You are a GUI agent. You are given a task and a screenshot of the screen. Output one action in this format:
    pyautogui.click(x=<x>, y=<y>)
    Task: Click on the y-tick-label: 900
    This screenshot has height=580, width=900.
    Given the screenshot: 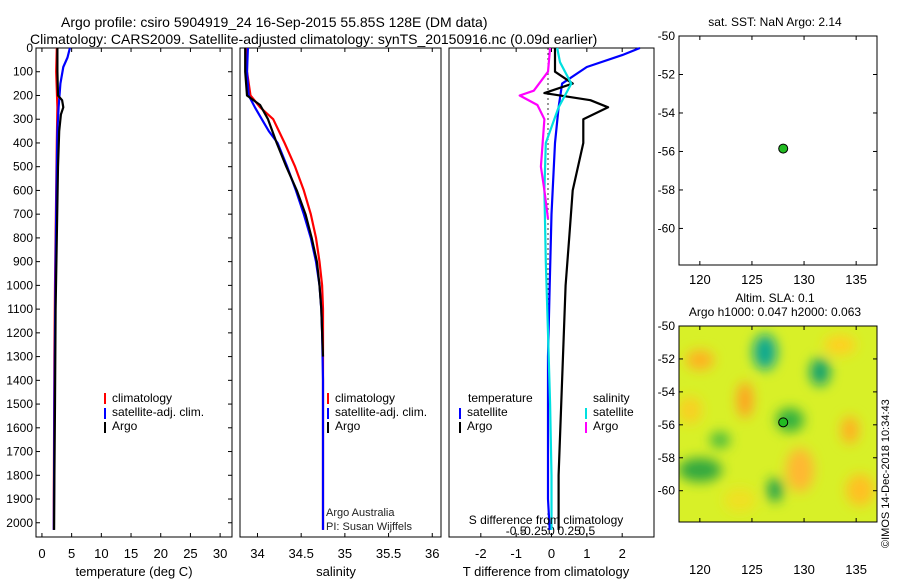 What is the action you would take?
    pyautogui.click(x=23, y=262)
    